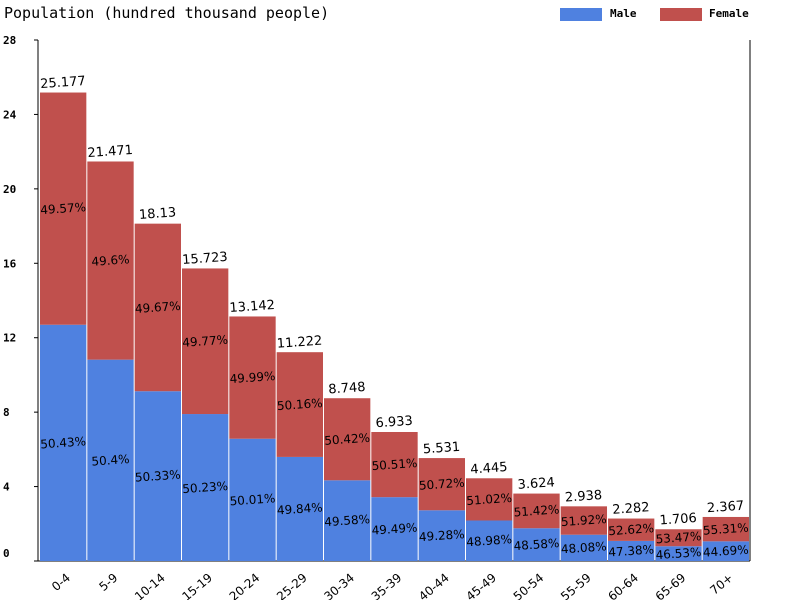 This screenshot has width=800, height=600. Describe the element at coordinates (623, 13) in the screenshot. I see `legend-male-label: Male` at that location.